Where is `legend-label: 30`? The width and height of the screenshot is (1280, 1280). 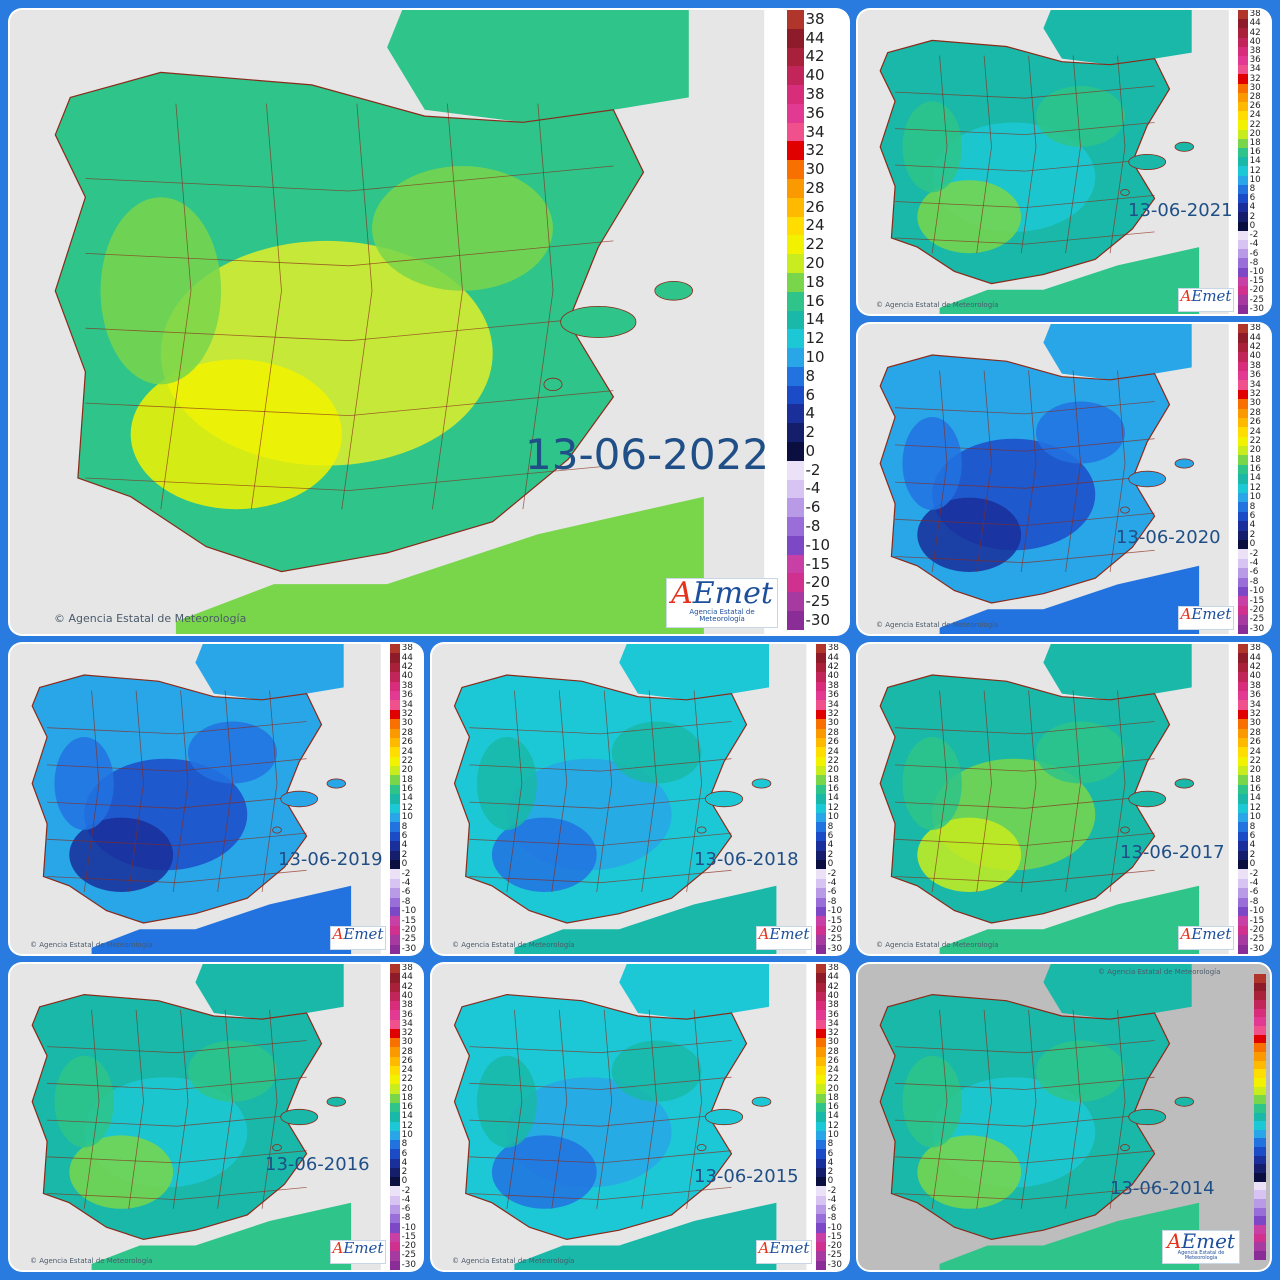
legend-label: 30 is located at coordinates (407, 1042).